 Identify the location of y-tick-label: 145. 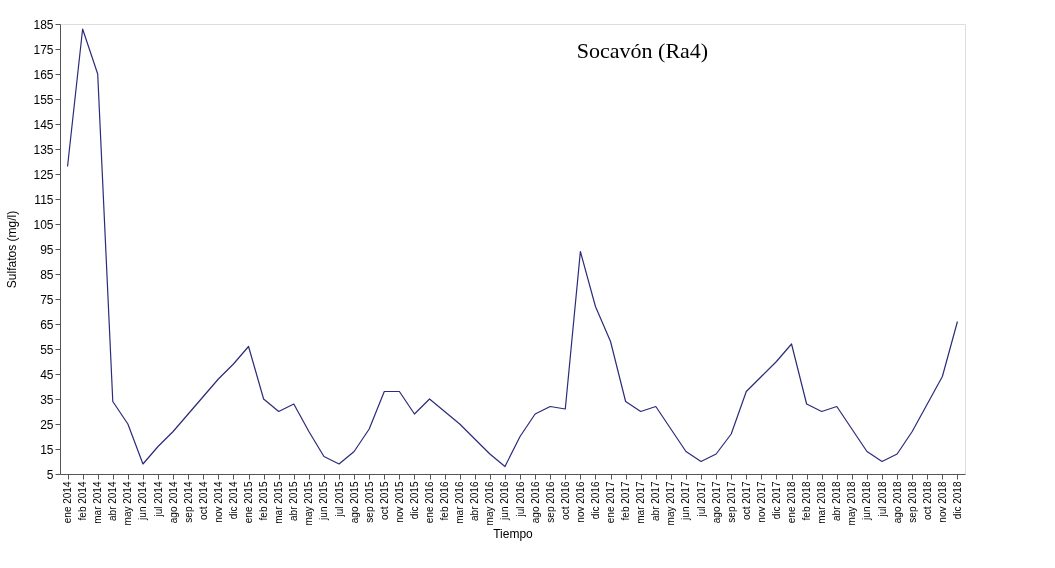
(43, 124).